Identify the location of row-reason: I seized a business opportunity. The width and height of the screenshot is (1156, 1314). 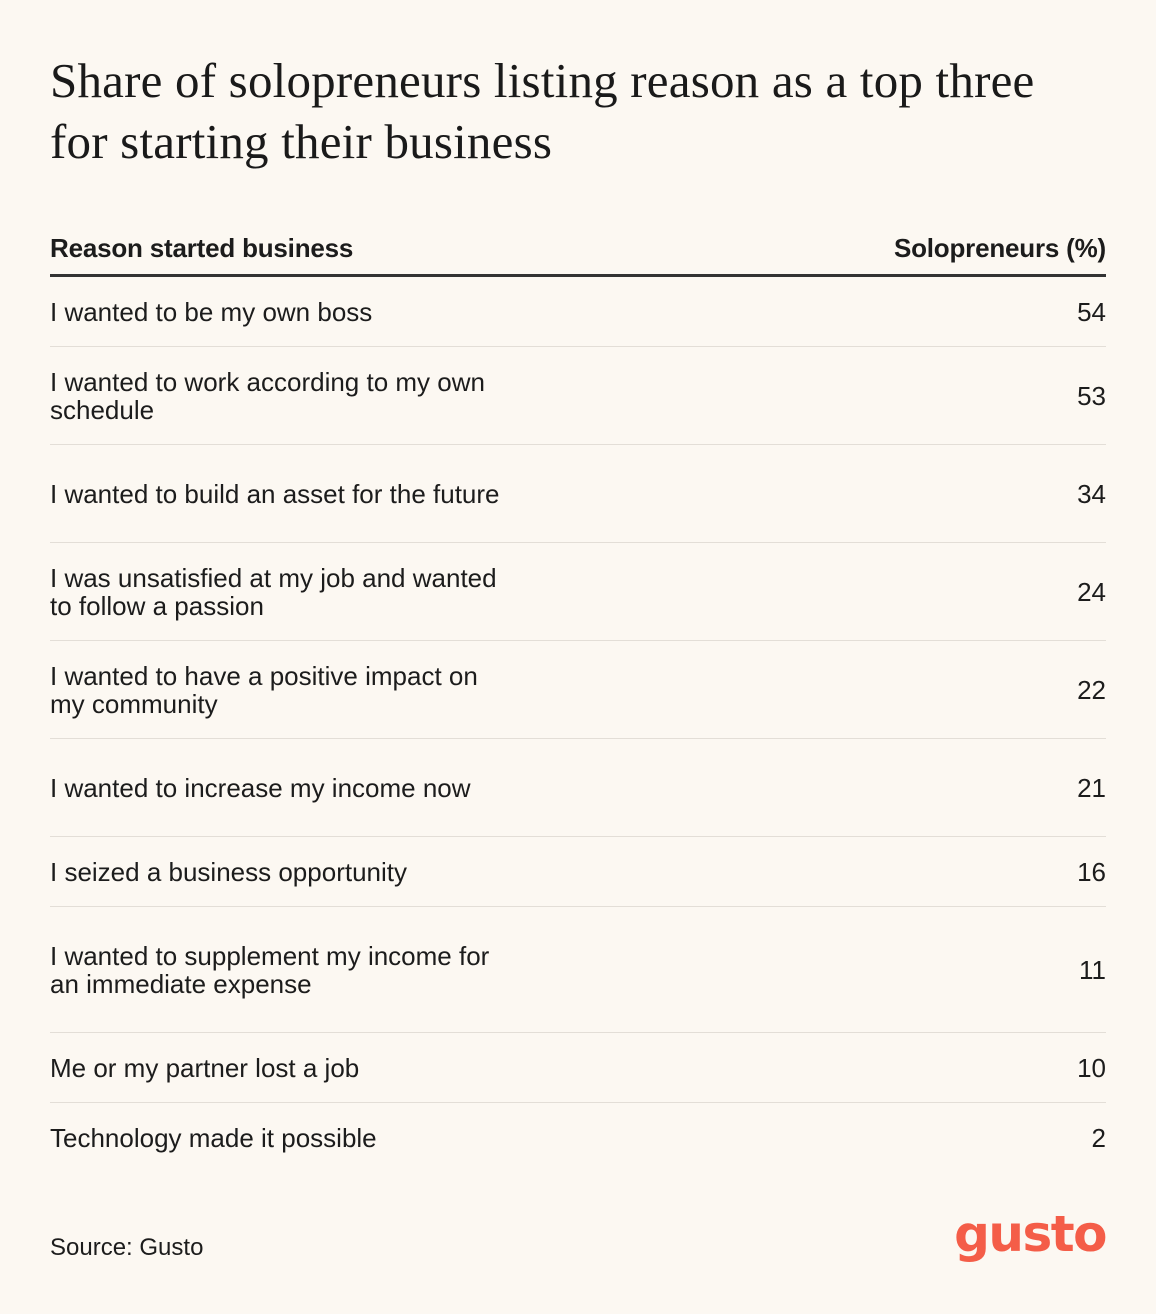
(228, 871).